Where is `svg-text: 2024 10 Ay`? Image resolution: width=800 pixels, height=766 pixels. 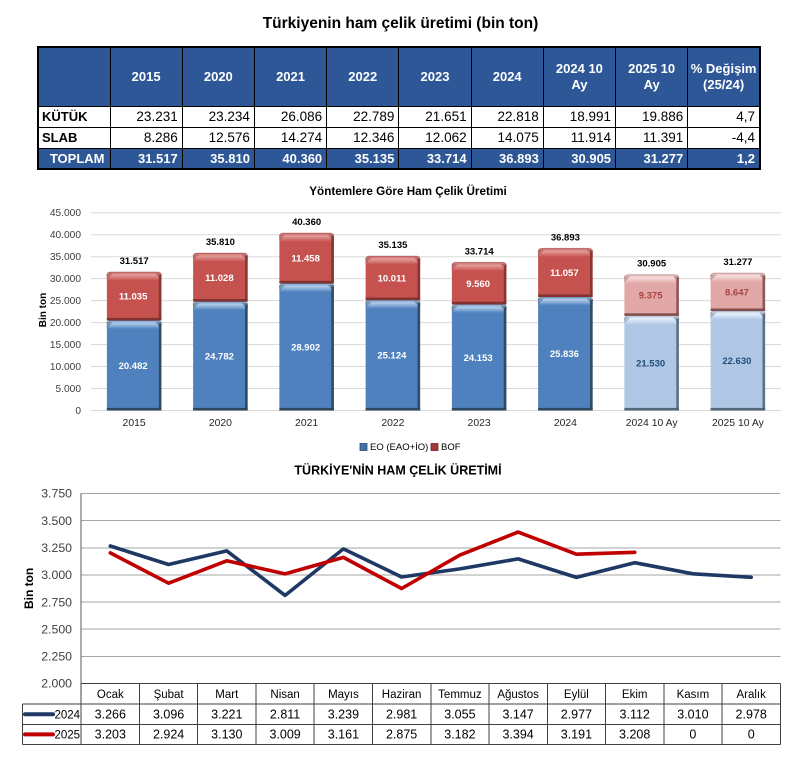 svg-text: 2024 10 Ay is located at coordinates (652, 423).